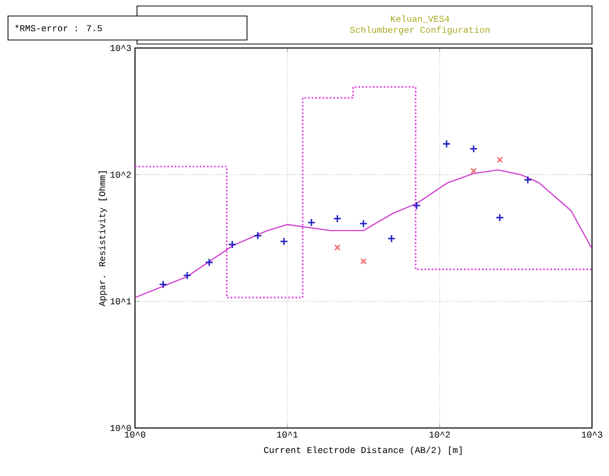 Image resolution: width=609 pixels, height=476 pixels. Describe the element at coordinates (135, 435) in the screenshot. I see `x-tick-label: 10^0` at that location.